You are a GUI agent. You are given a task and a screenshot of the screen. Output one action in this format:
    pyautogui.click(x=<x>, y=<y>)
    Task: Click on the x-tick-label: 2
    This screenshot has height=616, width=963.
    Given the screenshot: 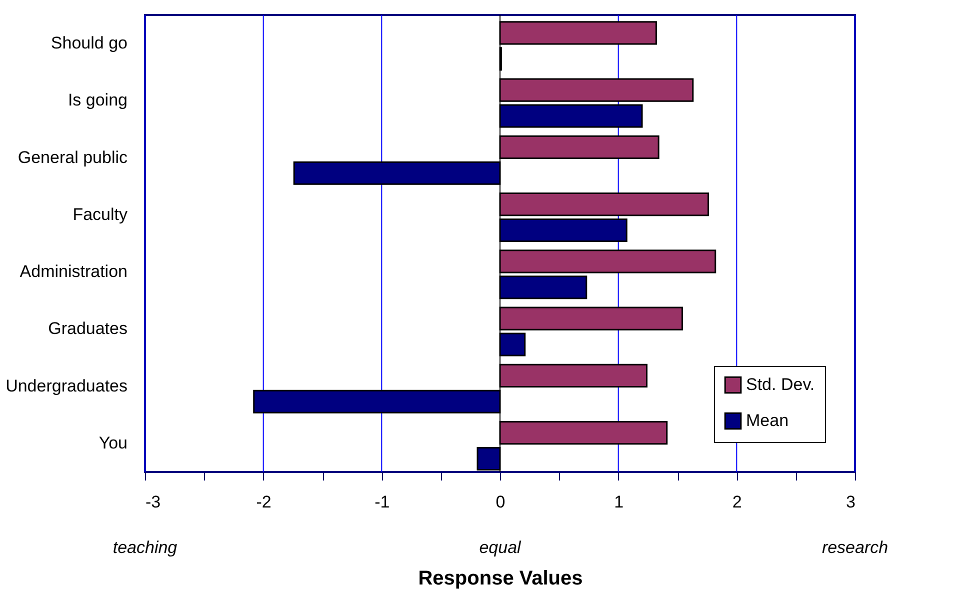 What is the action you would take?
    pyautogui.click(x=737, y=502)
    